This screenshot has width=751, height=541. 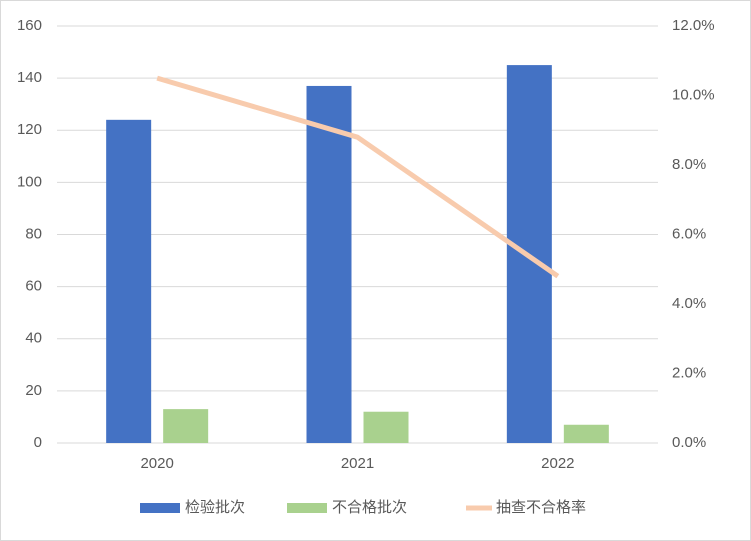 What do you see at coordinates (557, 463) in the screenshot?
I see `x-tick-label: 2022` at bounding box center [557, 463].